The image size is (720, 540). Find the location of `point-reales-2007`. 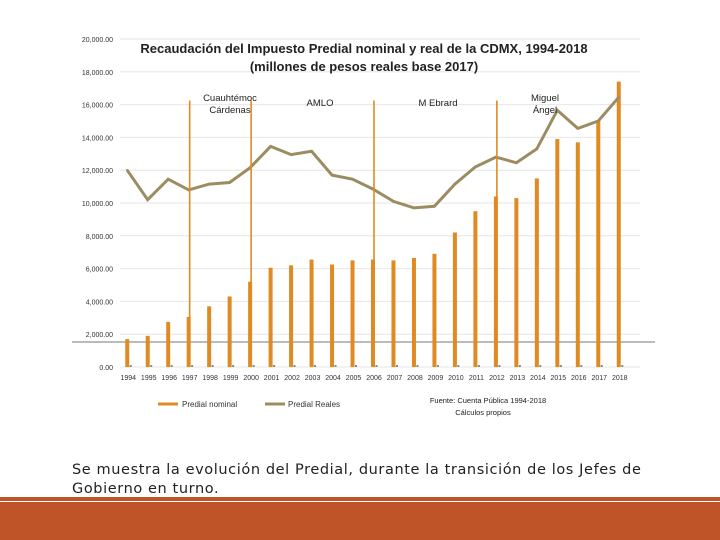

point-reales-2007 is located at coordinates (393, 201).